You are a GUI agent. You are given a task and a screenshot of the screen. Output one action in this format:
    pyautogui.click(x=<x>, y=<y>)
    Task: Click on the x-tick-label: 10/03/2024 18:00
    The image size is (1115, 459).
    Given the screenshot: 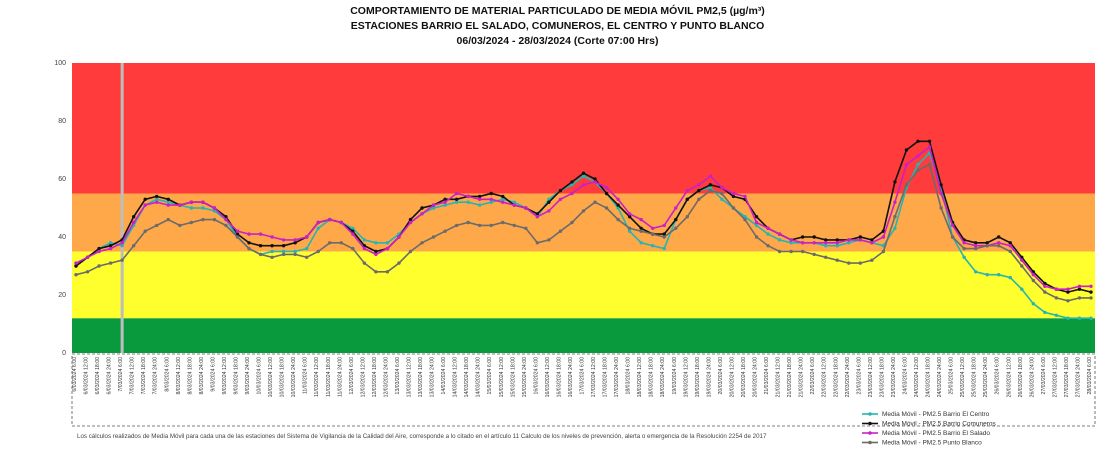 What is the action you would take?
    pyautogui.click(x=283, y=377)
    